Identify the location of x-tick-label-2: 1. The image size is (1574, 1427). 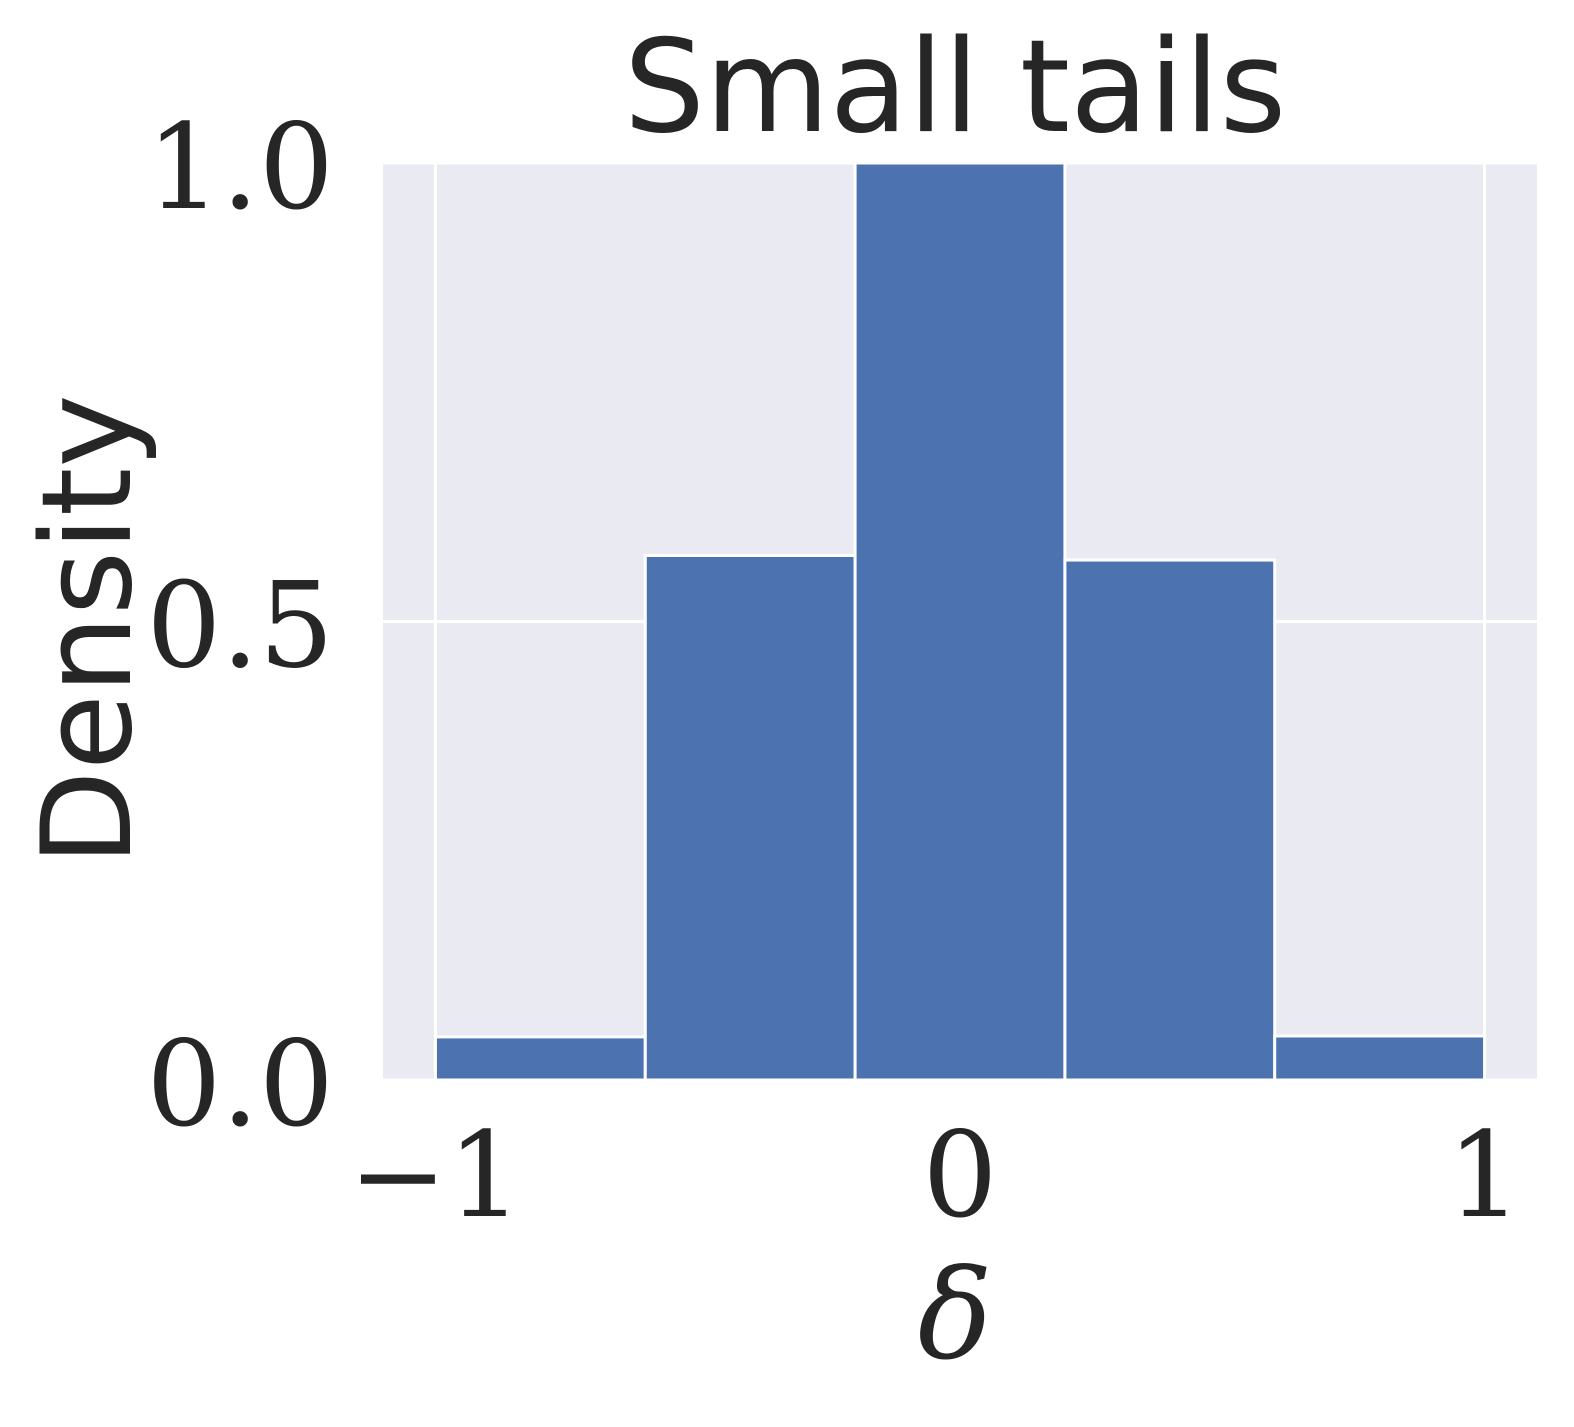
(1484, 1175).